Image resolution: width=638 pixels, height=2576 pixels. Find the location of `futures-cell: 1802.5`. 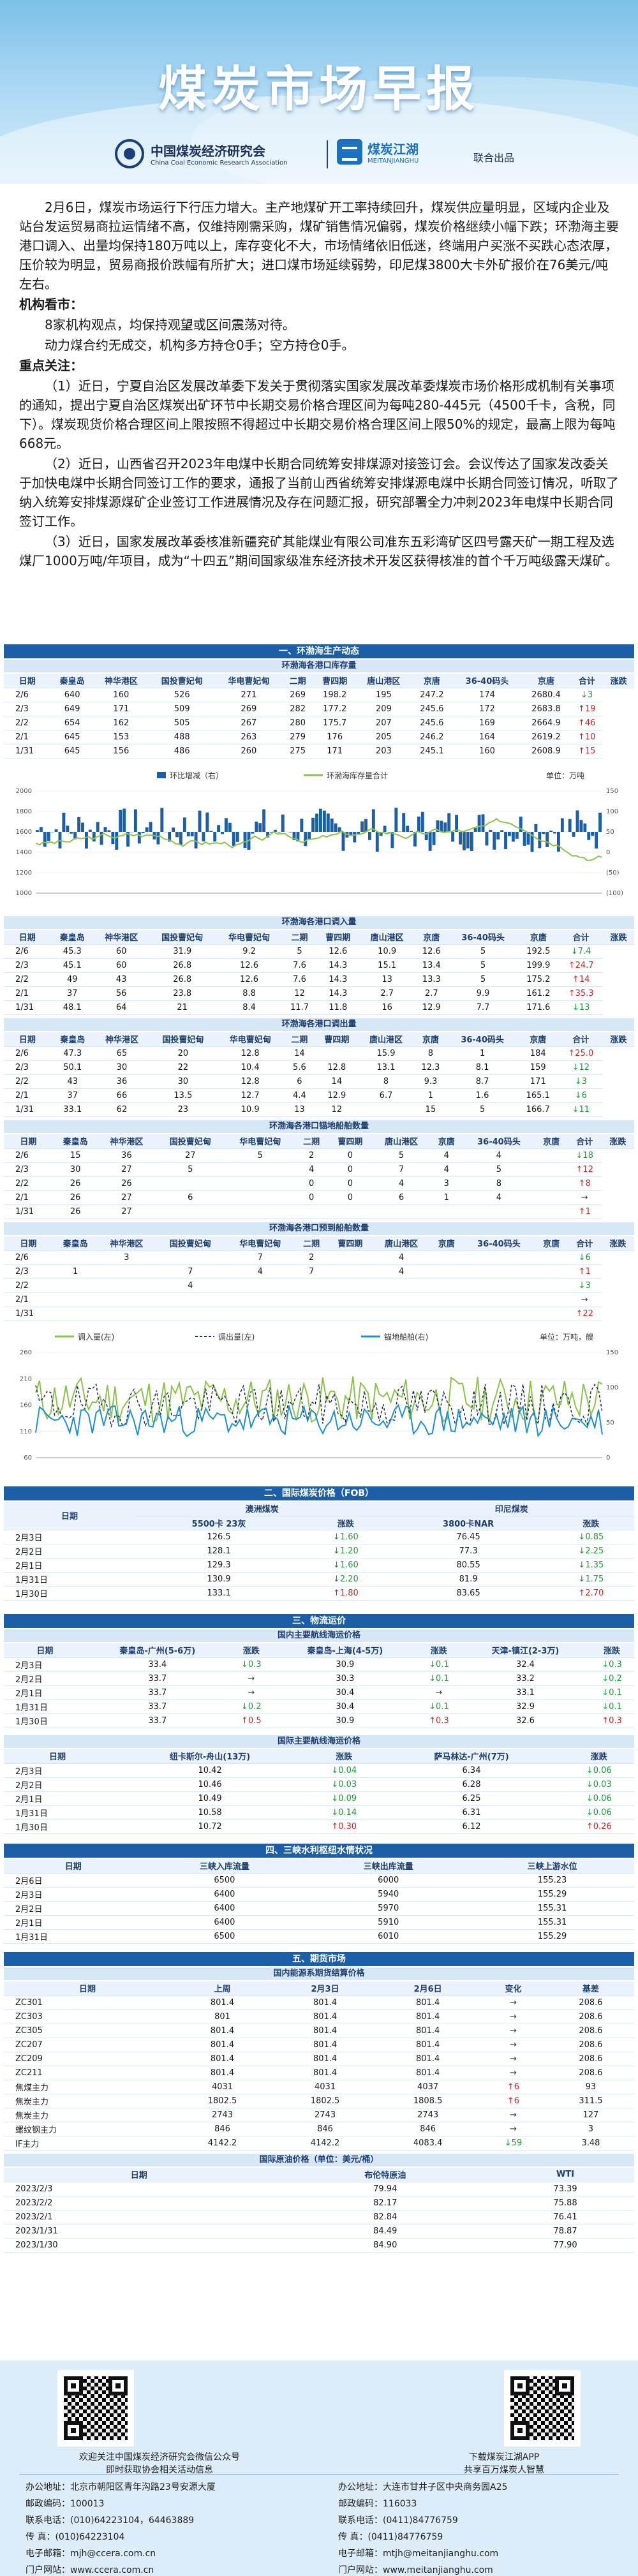

futures-cell: 1802.5 is located at coordinates (325, 2101).